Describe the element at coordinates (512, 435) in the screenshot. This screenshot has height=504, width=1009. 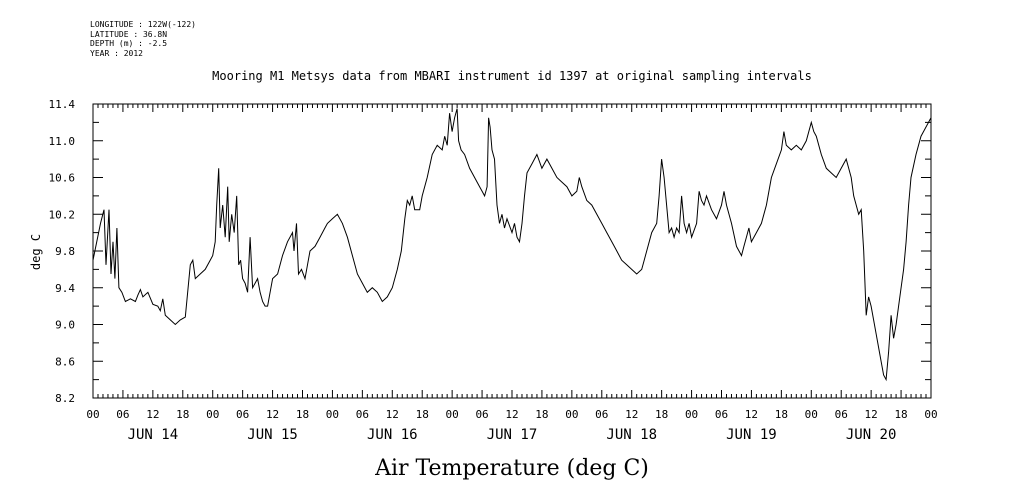
I see `day-label: JUN 17` at that location.